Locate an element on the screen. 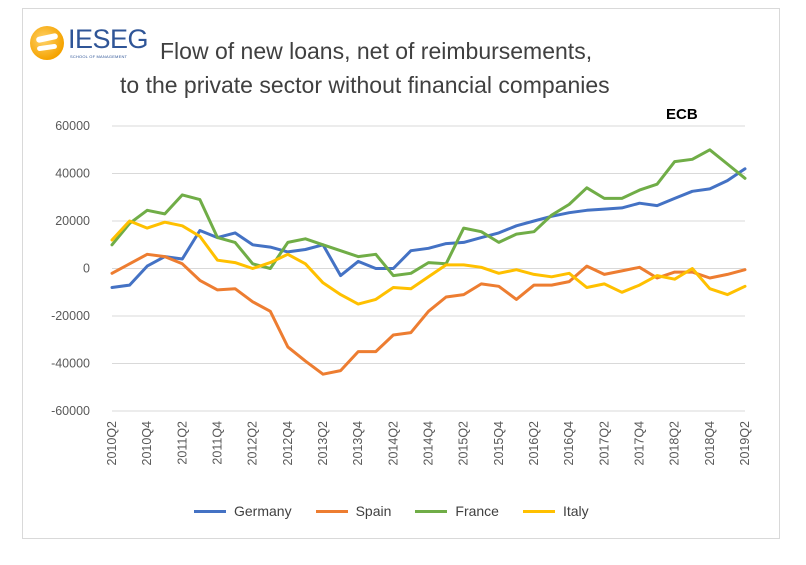  y-axis: 60000 40000 20000 0 -20000 -40000 -60000 is located at coordinates (70, 268).